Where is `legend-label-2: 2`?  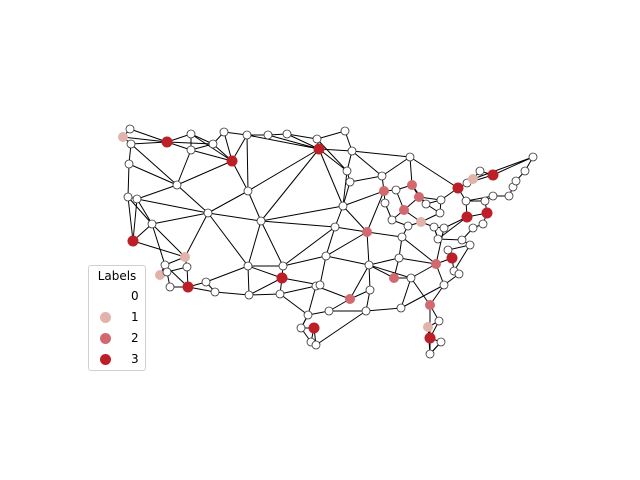 legend-label-2: 2 is located at coordinates (135, 338).